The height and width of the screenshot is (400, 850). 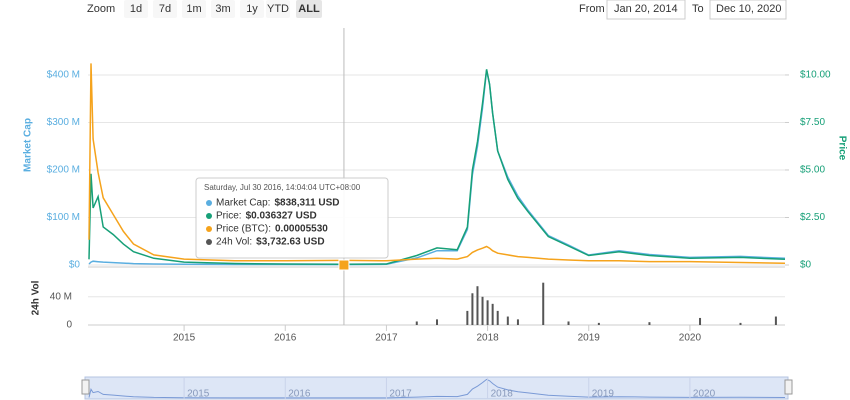 I want to click on tooltip-value: $3,732.63 USD, so click(x=290, y=242).